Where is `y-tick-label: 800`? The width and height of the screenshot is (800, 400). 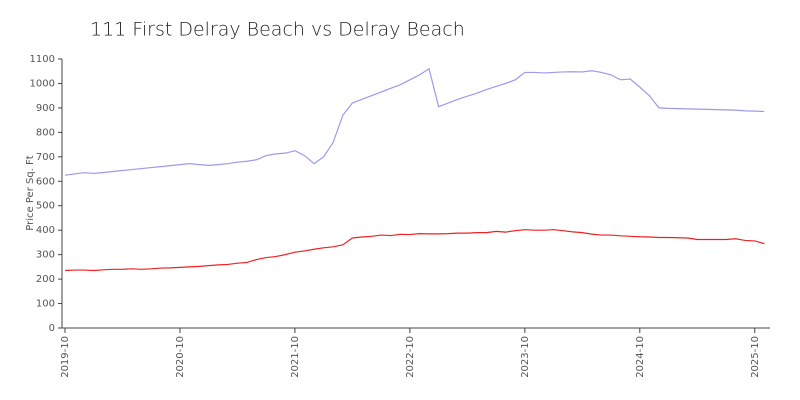
y-tick-label: 800 is located at coordinates (45, 132).